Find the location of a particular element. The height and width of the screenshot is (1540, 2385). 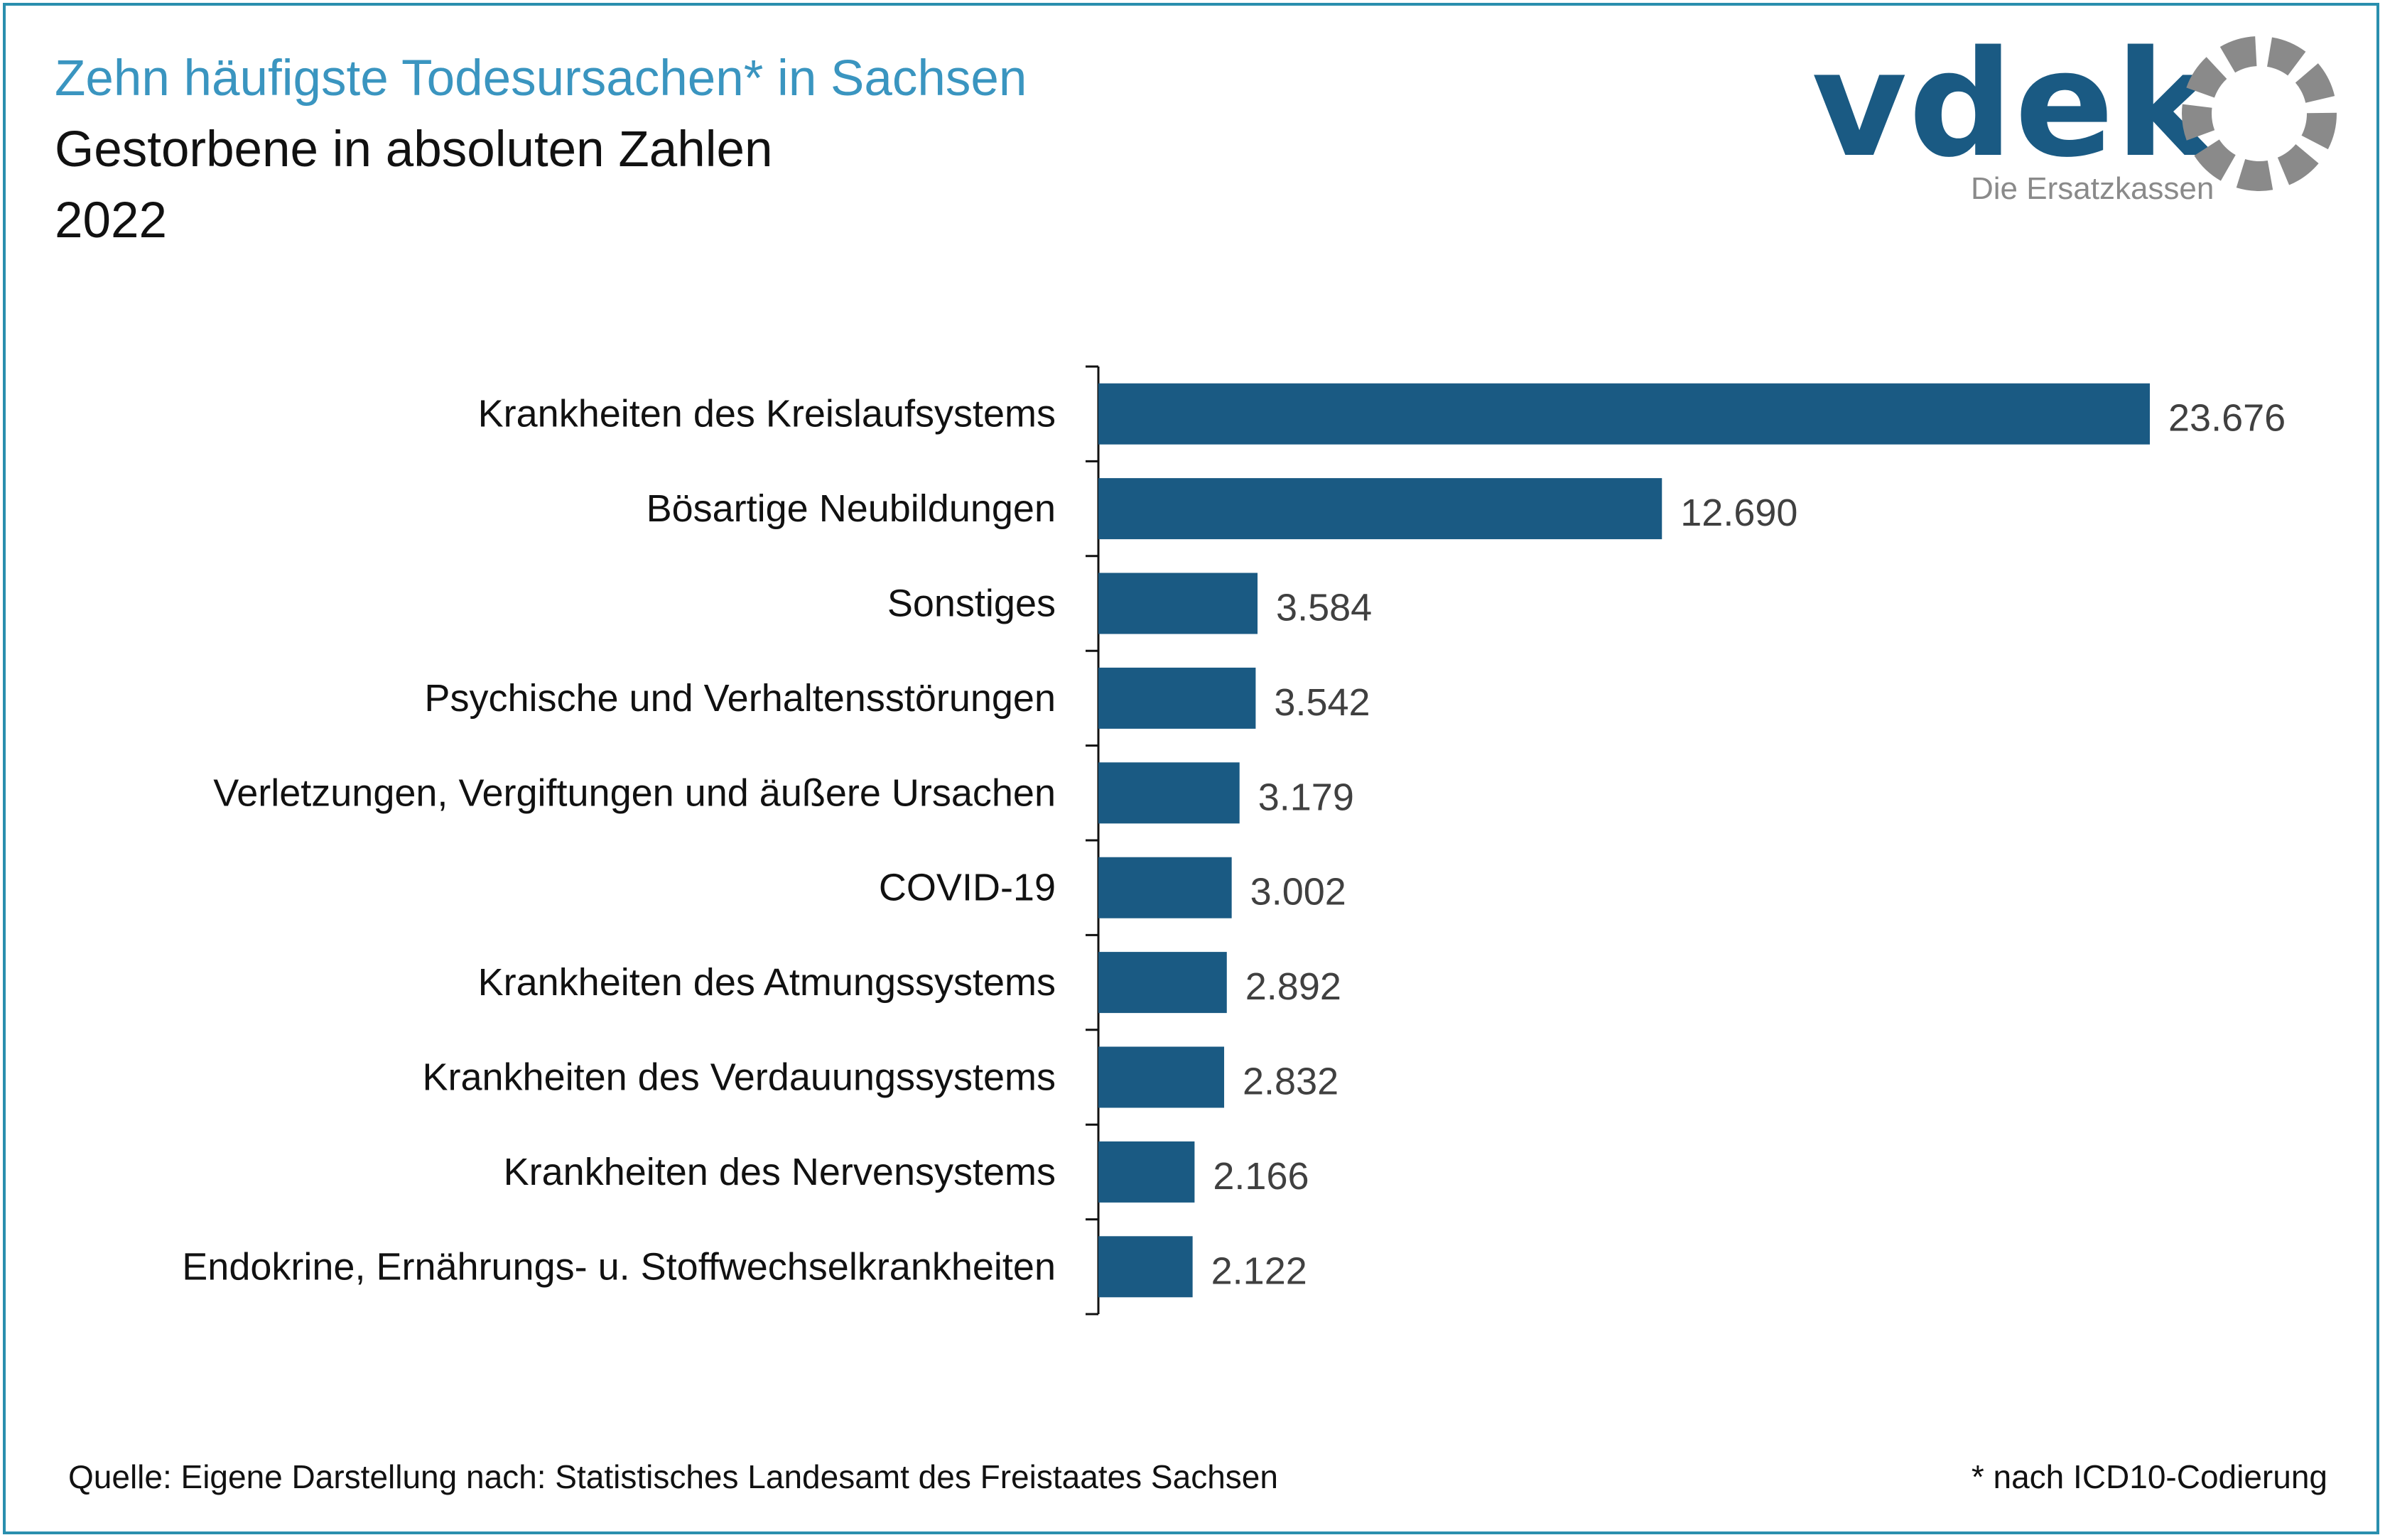

chart-year: 2022 is located at coordinates (111, 221).